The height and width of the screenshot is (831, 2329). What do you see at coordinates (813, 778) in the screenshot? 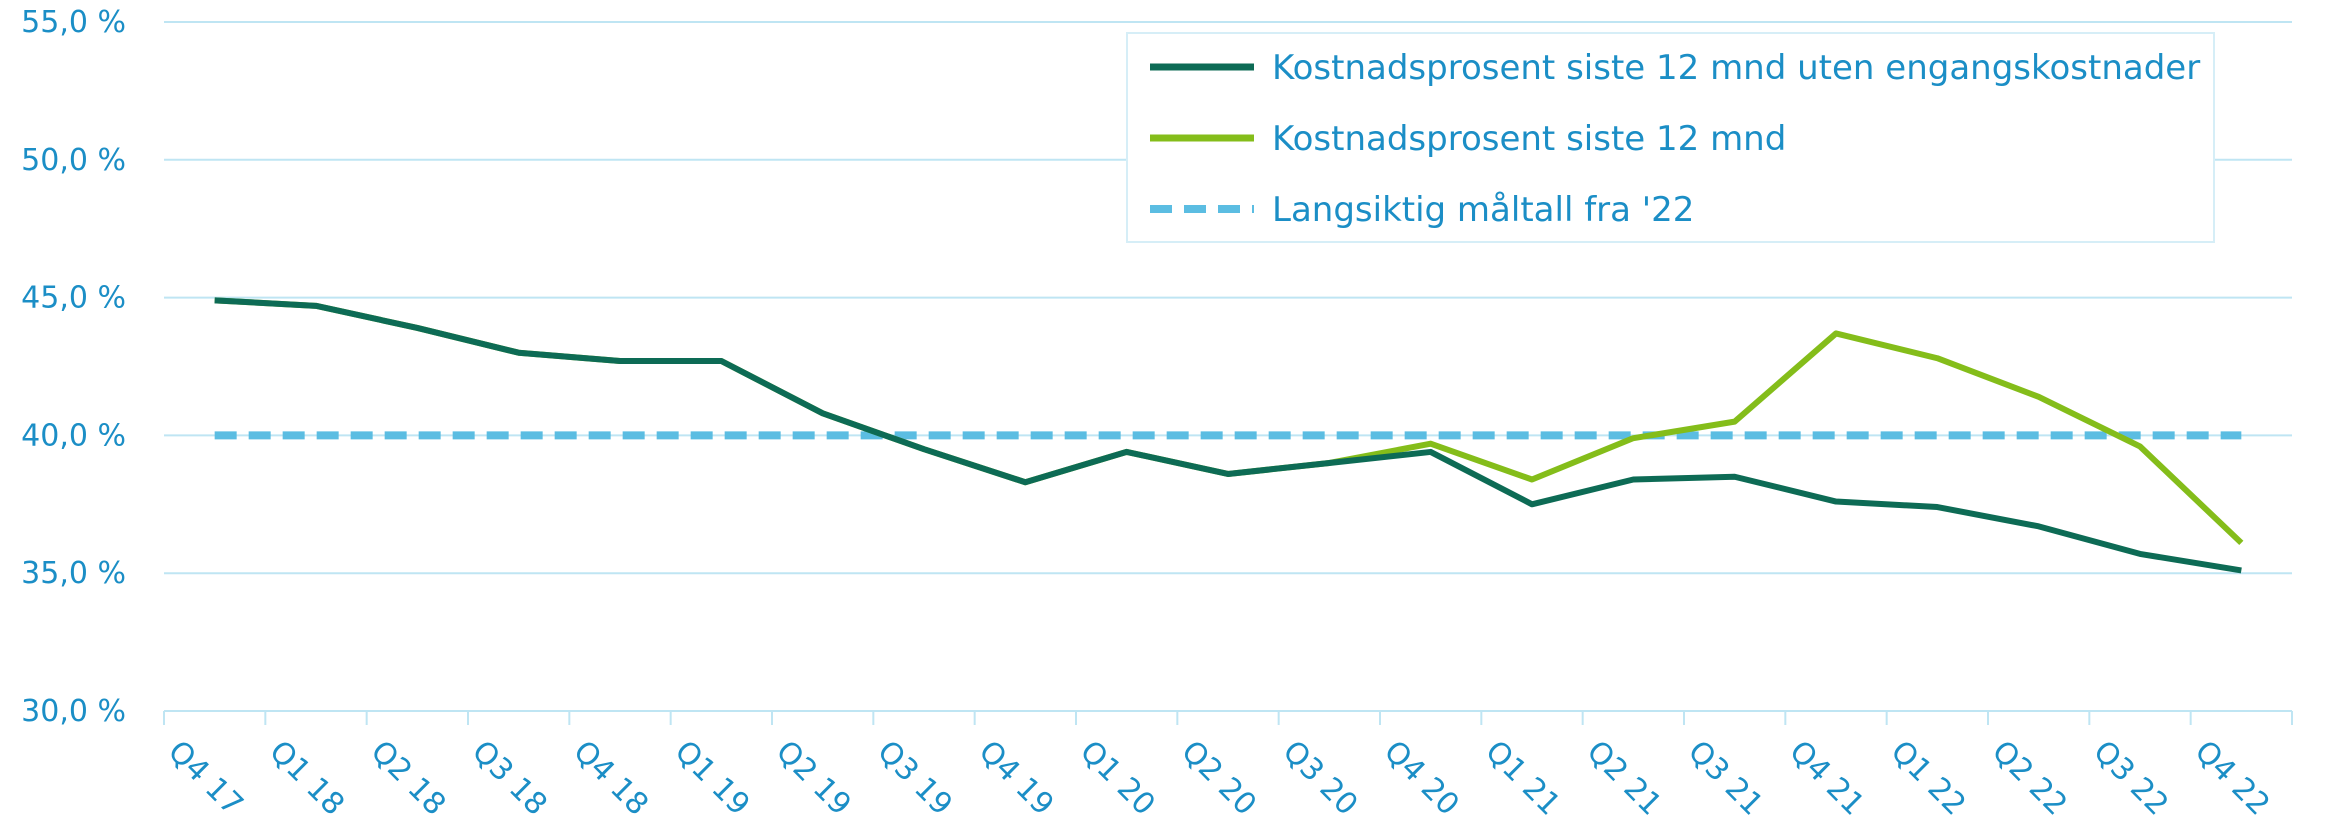
I see `x-tick-label: Q2 19` at bounding box center [813, 778].